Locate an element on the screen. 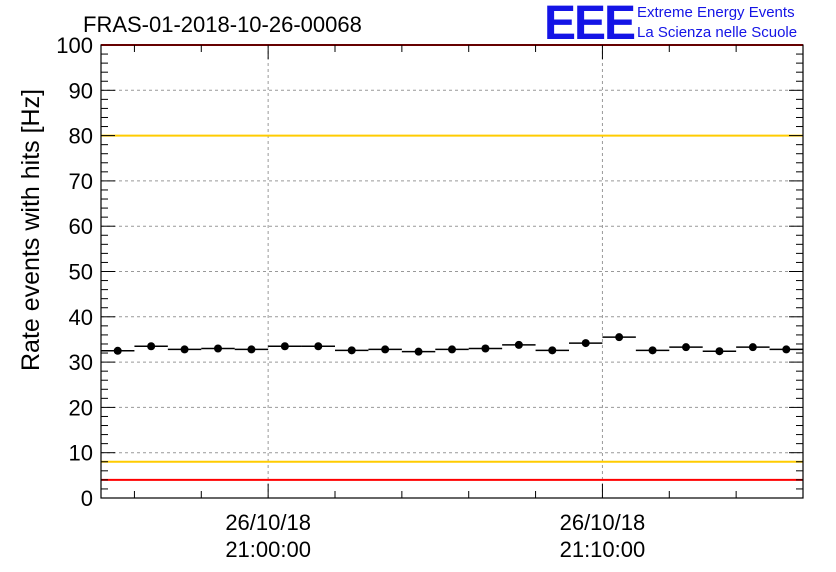 The width and height of the screenshot is (836, 572). logo-line-1: Extreme Energy Events is located at coordinates (716, 12).